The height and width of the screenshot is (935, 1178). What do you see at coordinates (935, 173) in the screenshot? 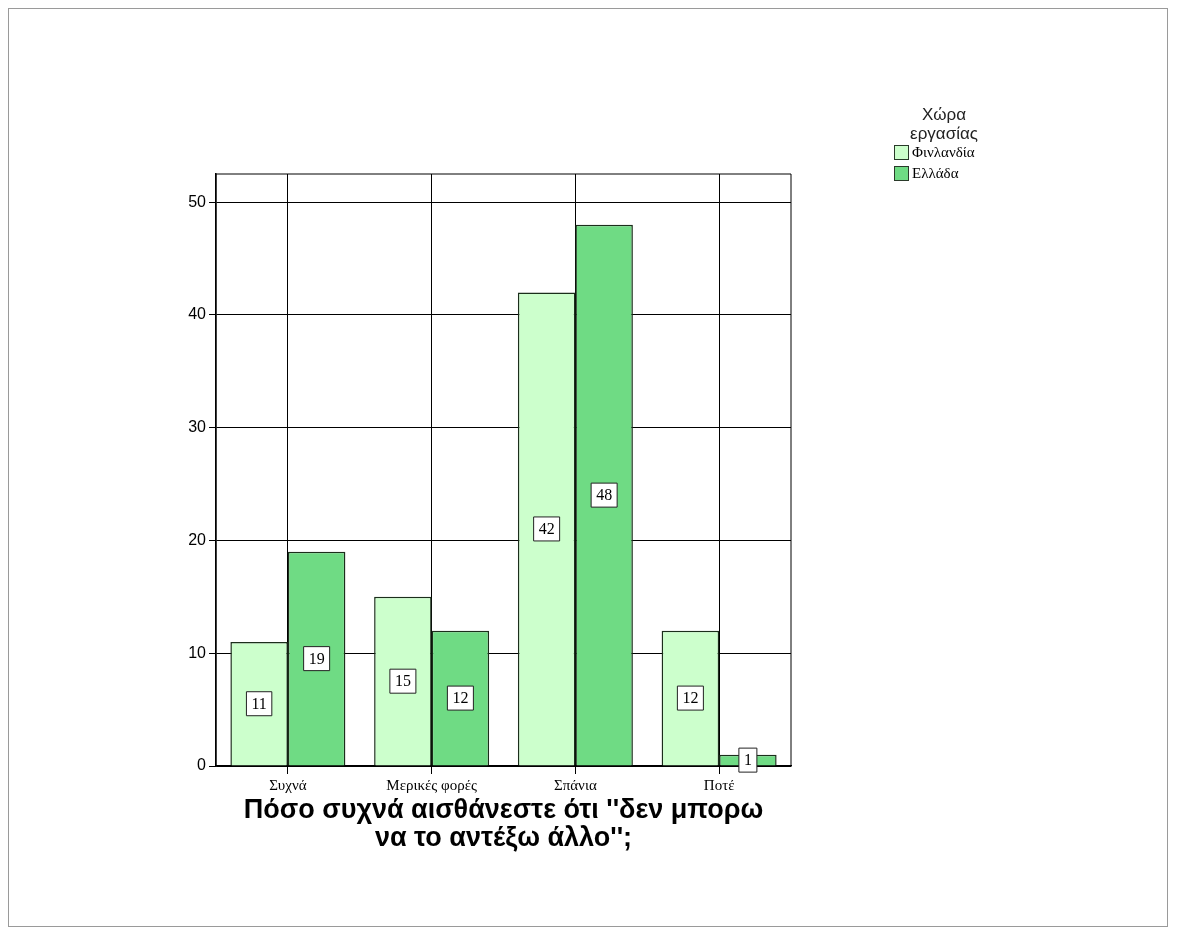
I see `legend-label: Ελλάδα` at bounding box center [935, 173].